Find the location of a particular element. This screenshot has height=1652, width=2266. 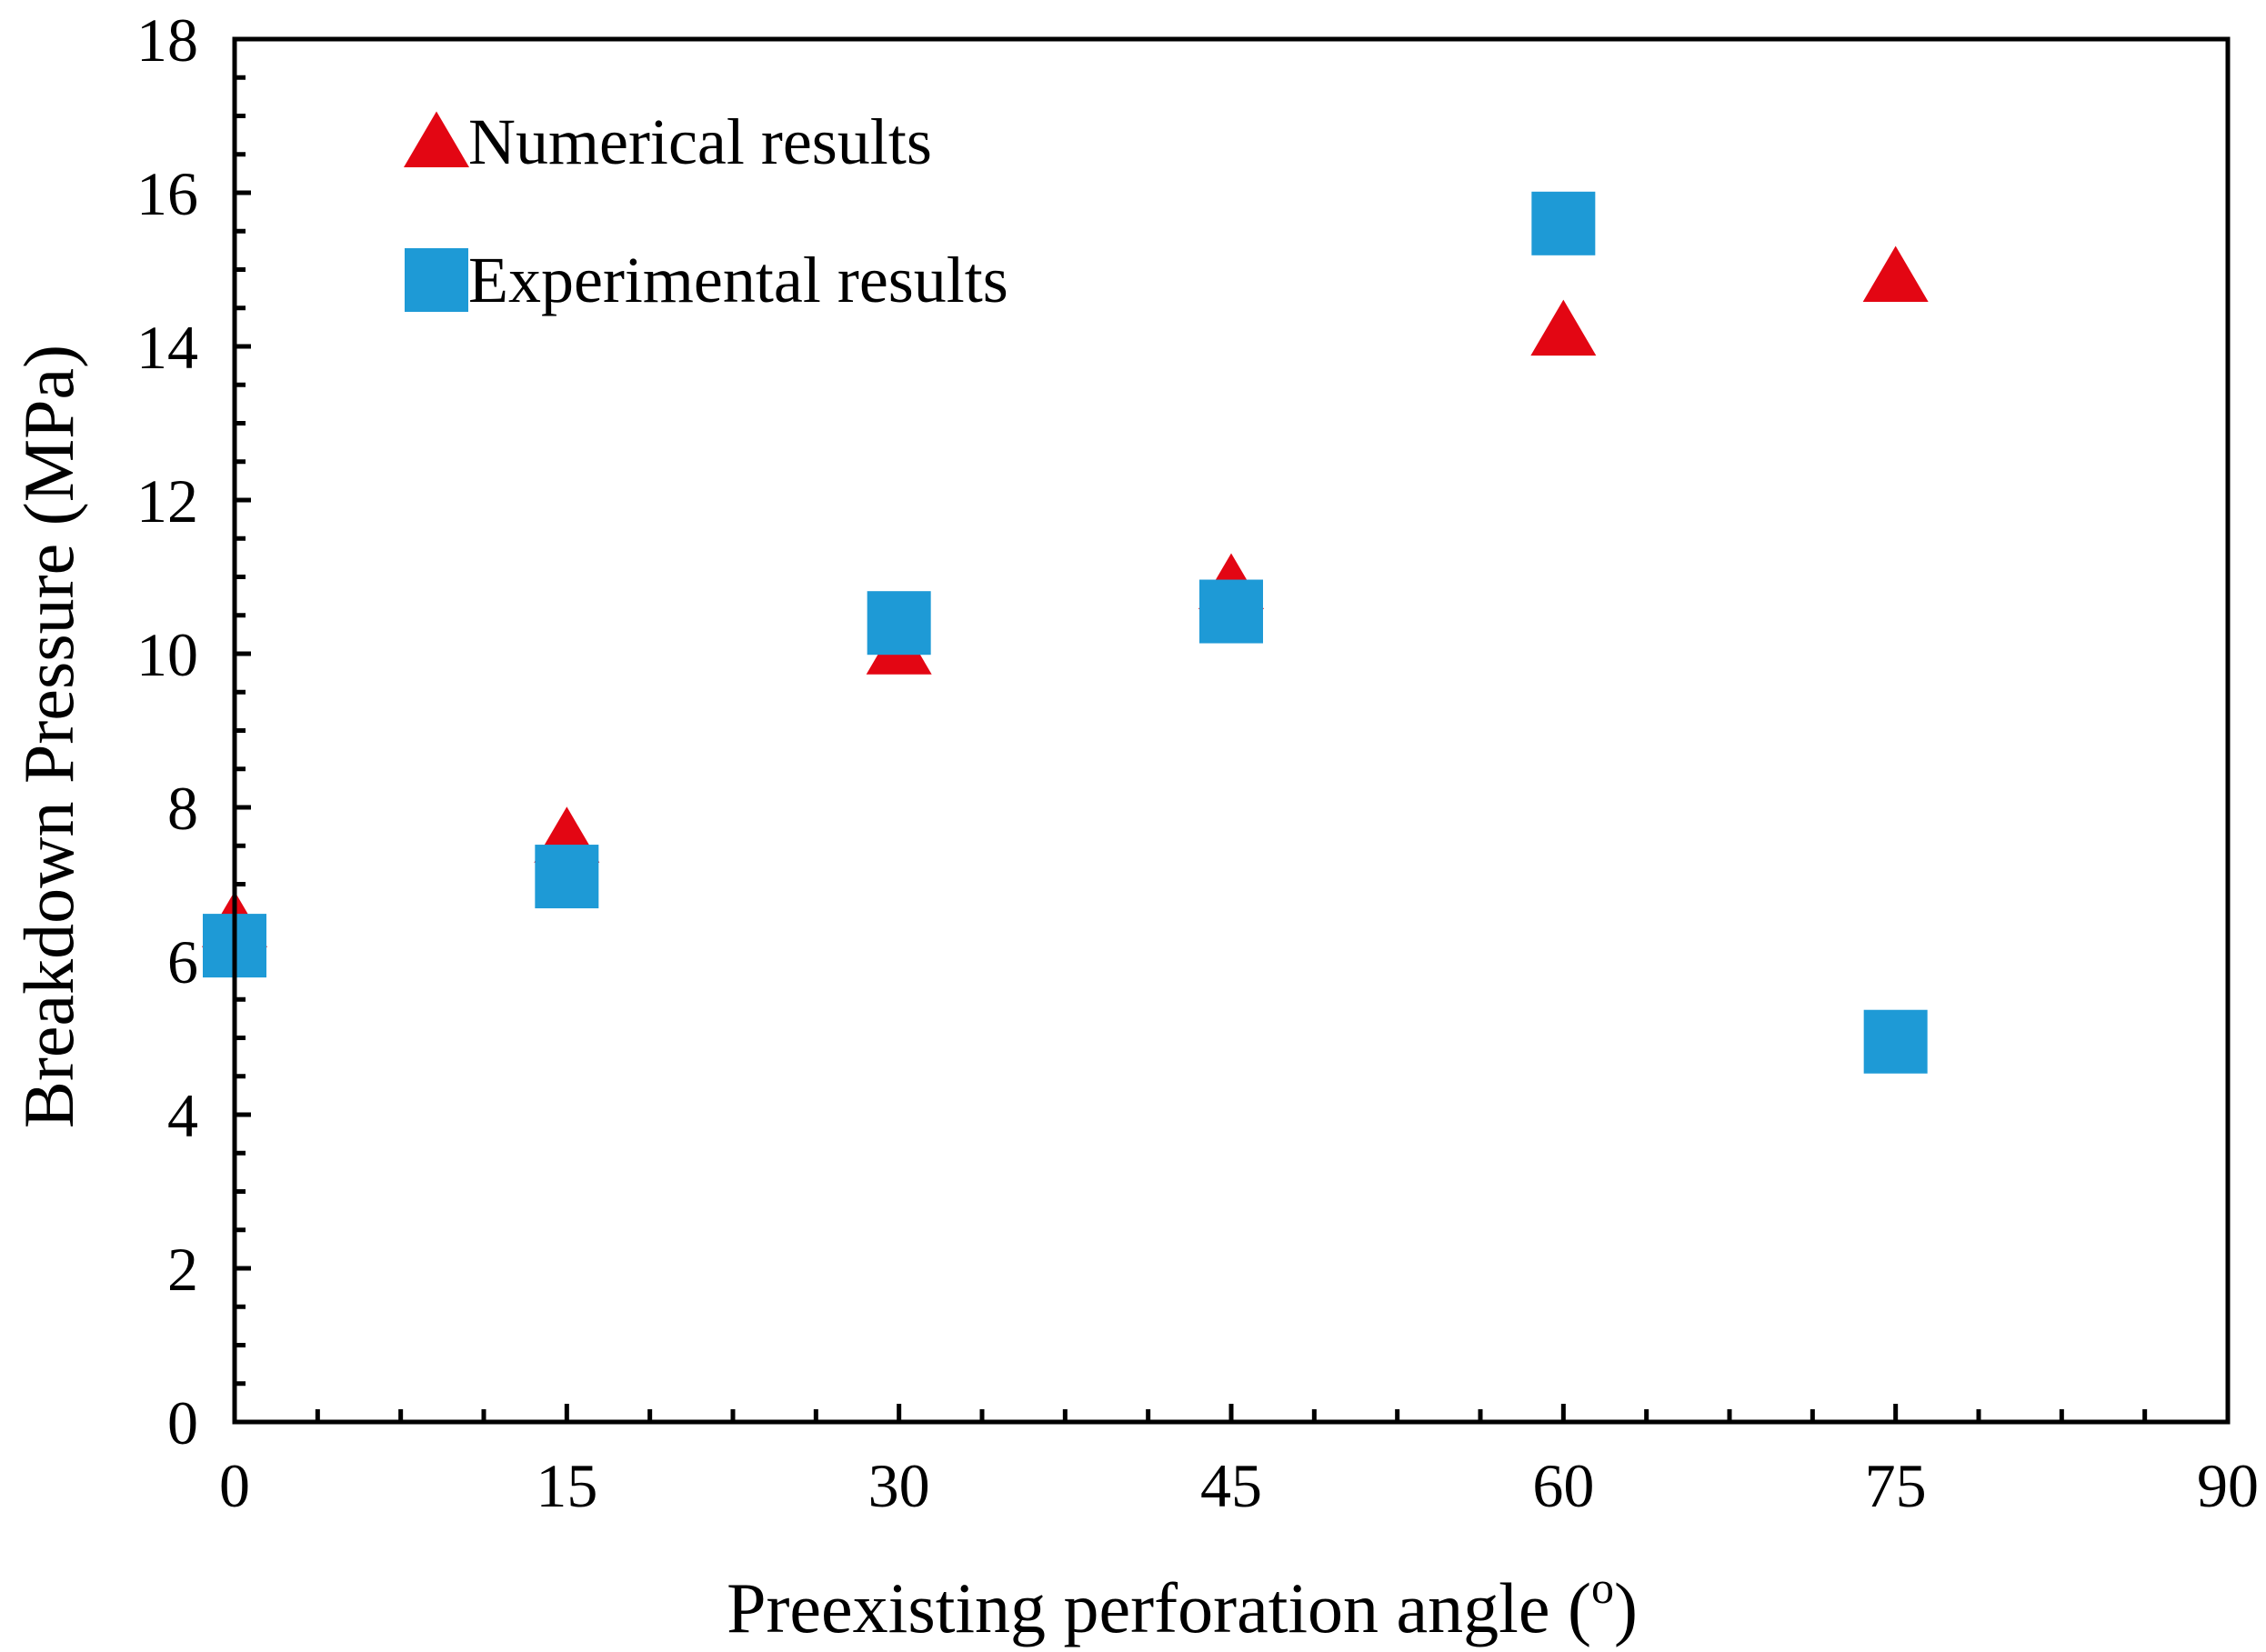

x-tick-label: 75 is located at coordinates (1896, 1485).